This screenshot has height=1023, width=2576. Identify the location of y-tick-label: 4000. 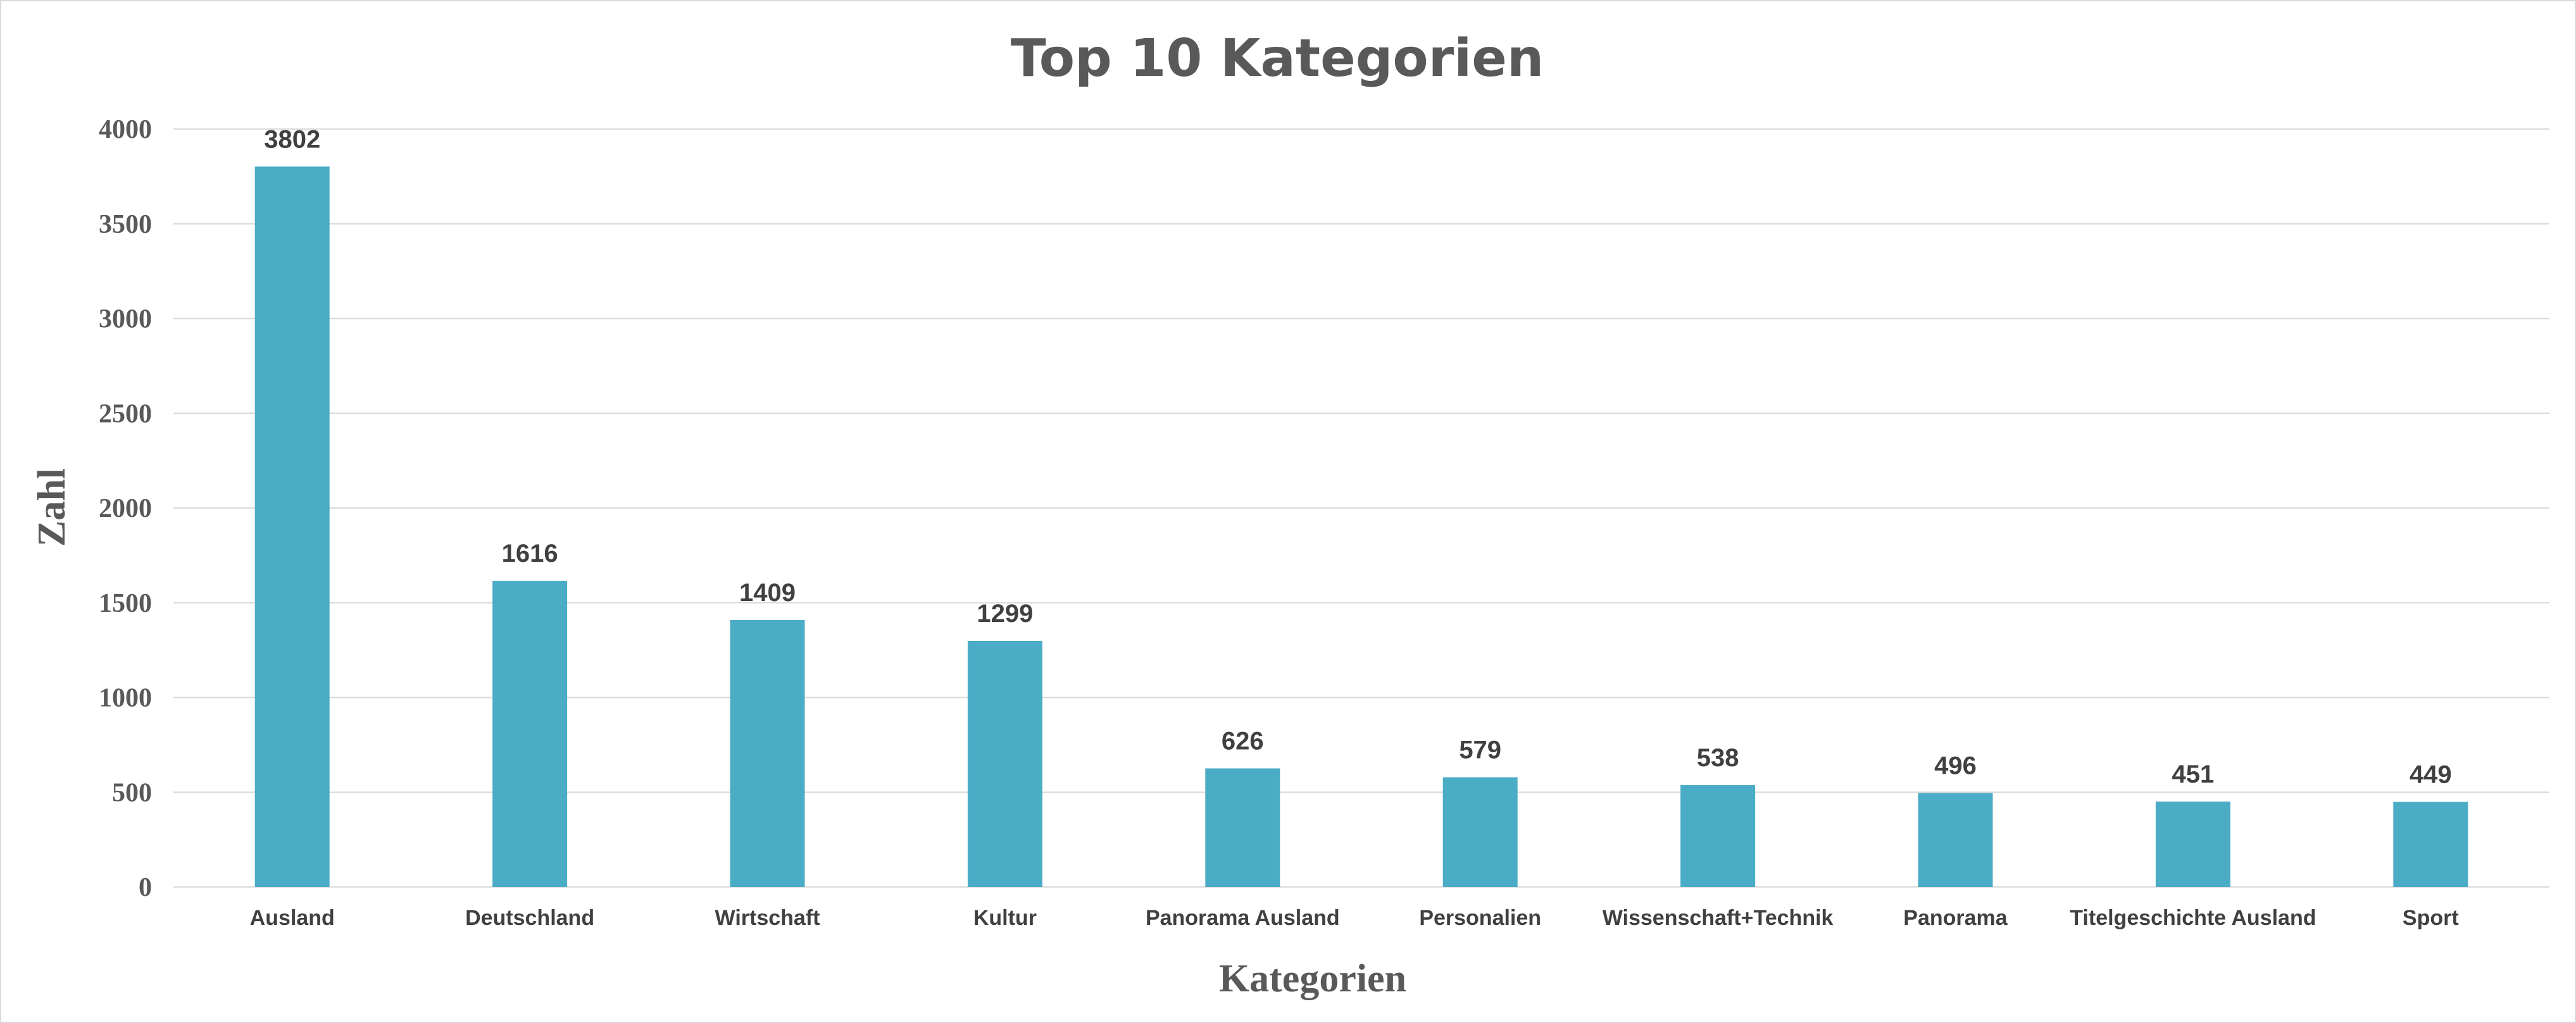
(125, 129).